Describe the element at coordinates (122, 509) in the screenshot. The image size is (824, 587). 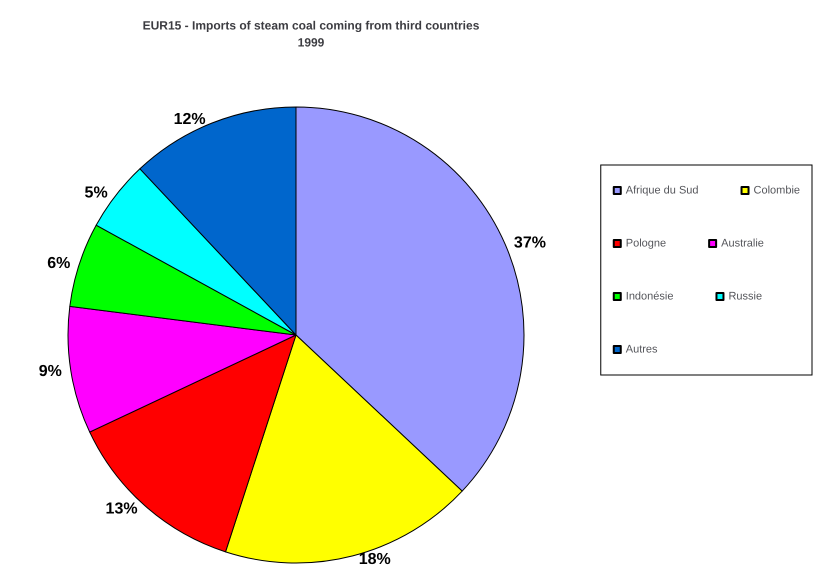
I see `data-label: 13%` at that location.